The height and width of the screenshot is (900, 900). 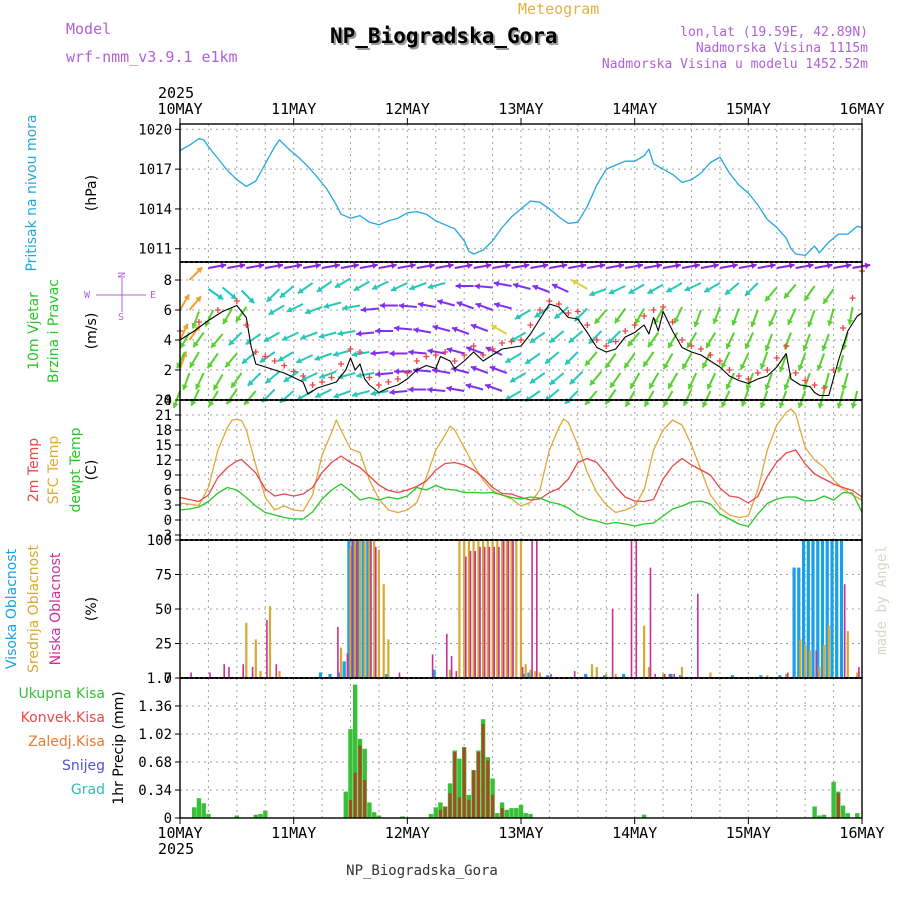 What do you see at coordinates (120, 275) in the screenshot?
I see `compass-north: N` at bounding box center [120, 275].